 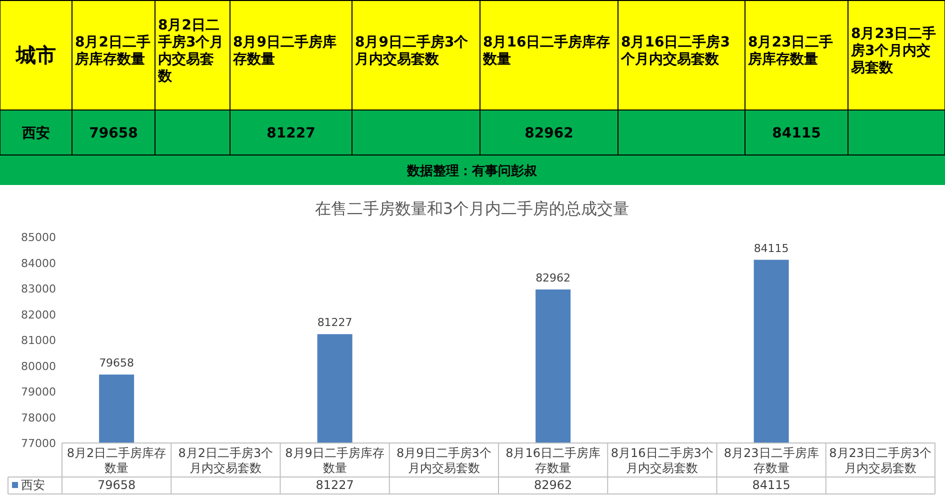 I want to click on category-label: 8月23日二手房库存数量, so click(x=790, y=51).